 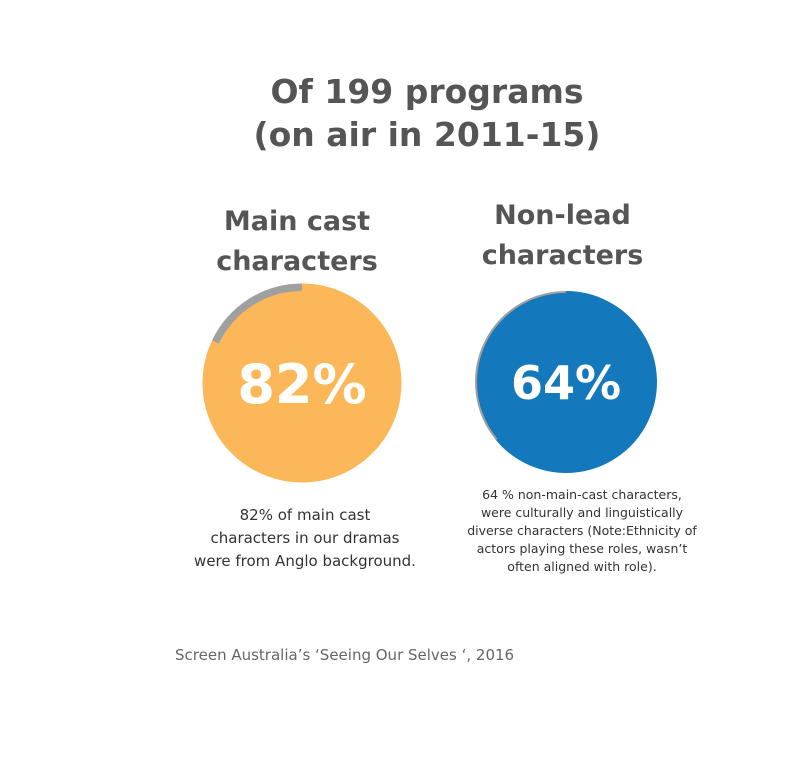 I want to click on non-lead-heading: Non-lead characters, so click(x=562, y=236).